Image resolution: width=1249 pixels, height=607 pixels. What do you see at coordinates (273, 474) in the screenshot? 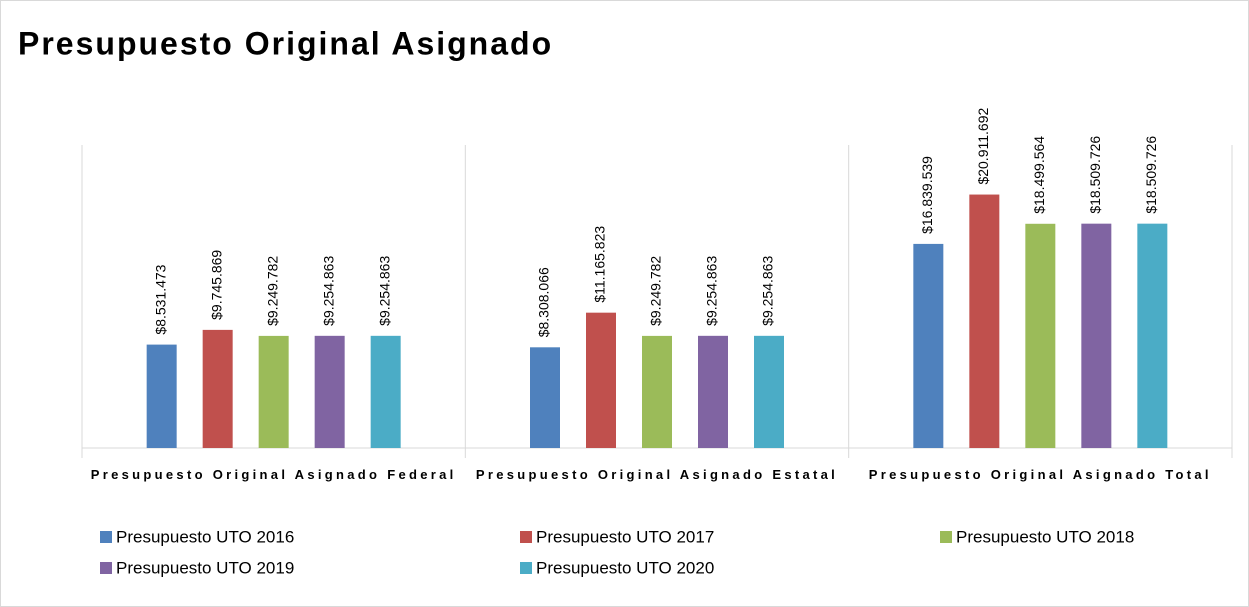
I see `x-tick-label: Presupuesto Original Asignado Federal` at bounding box center [273, 474].